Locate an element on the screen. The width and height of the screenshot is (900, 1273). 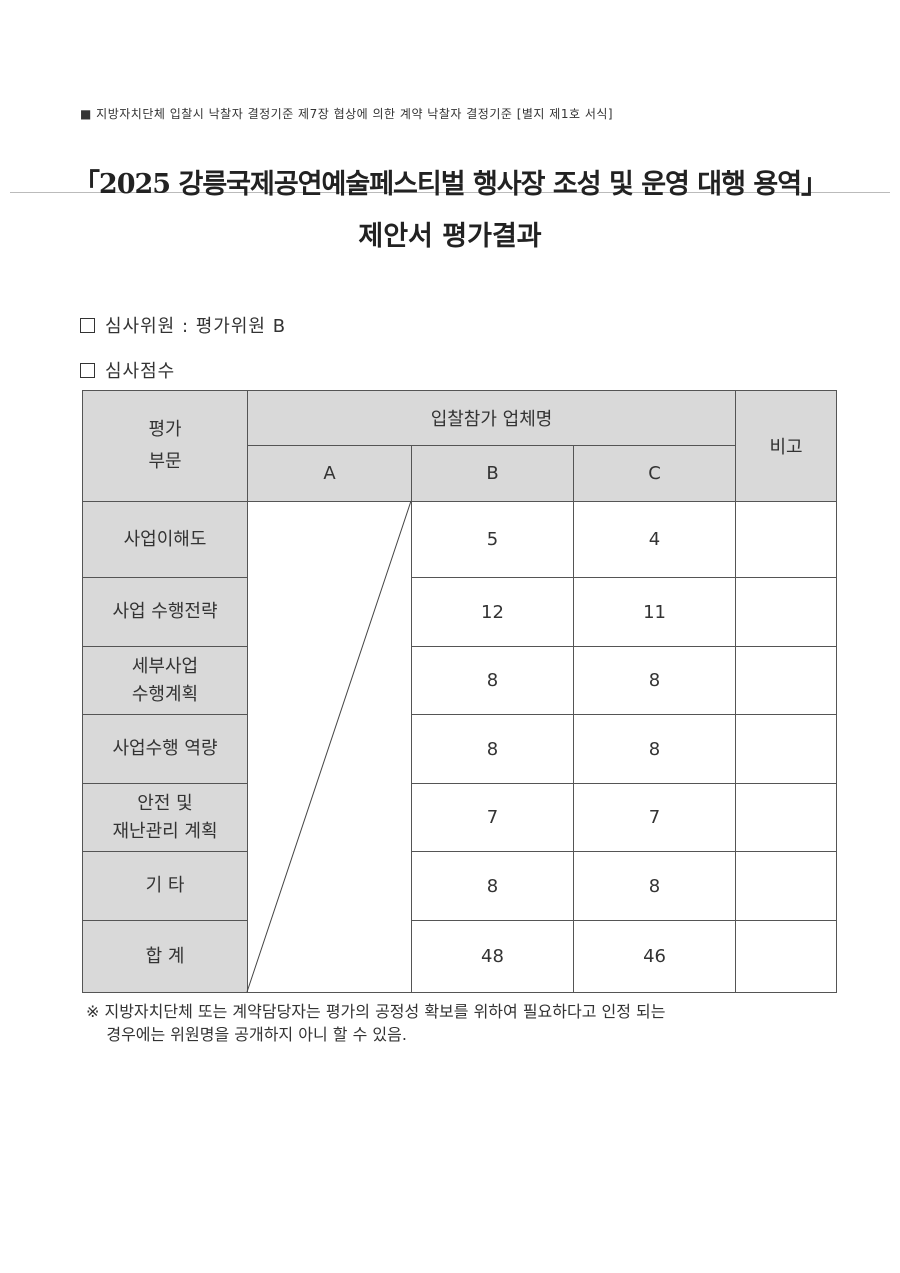
bidder-a-header: A is located at coordinates (329, 473).